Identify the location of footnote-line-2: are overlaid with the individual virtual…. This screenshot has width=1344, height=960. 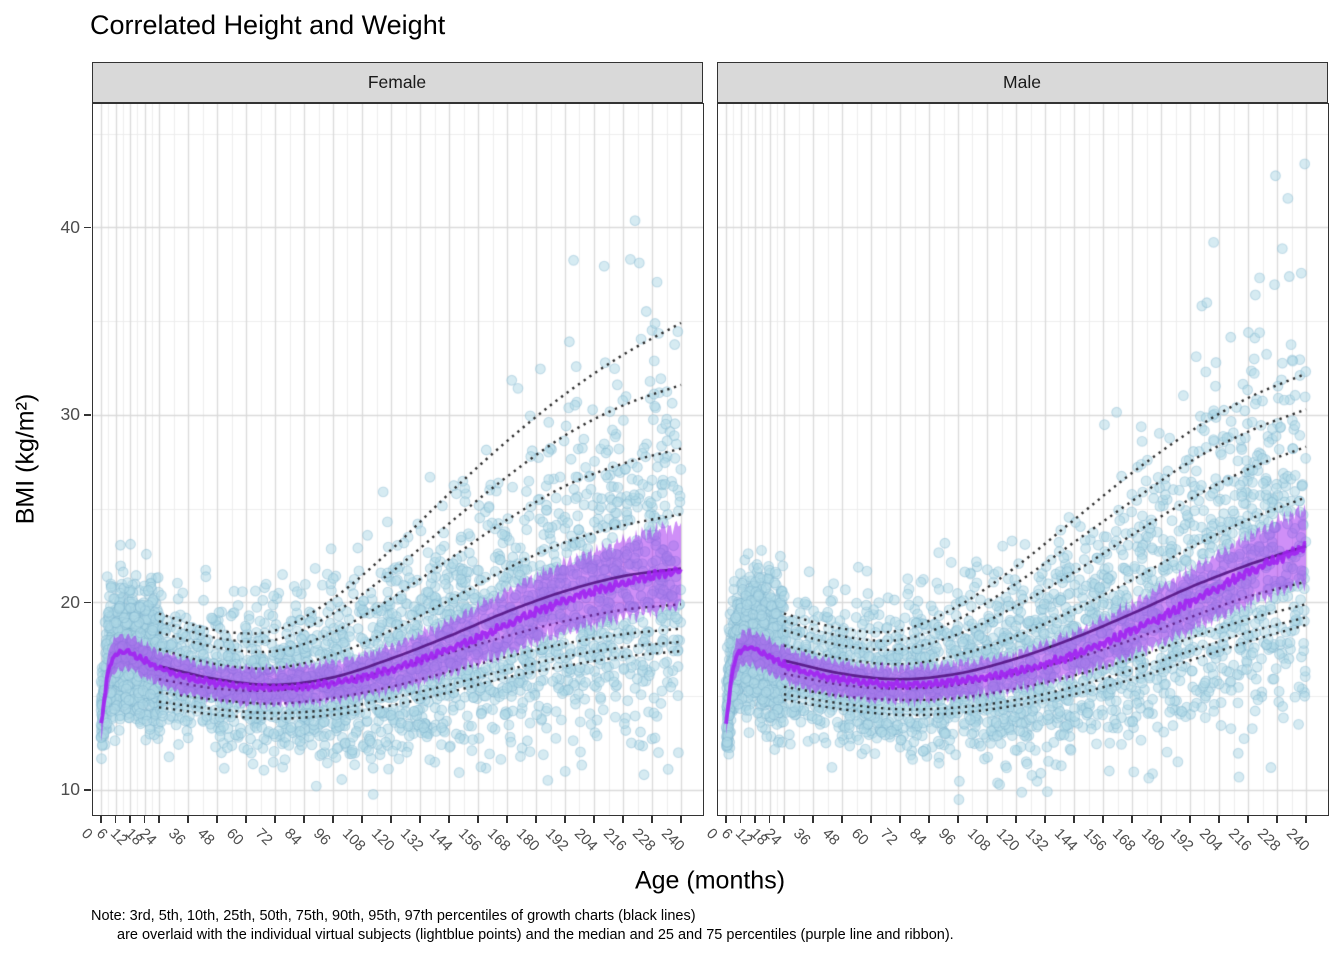
(535, 935).